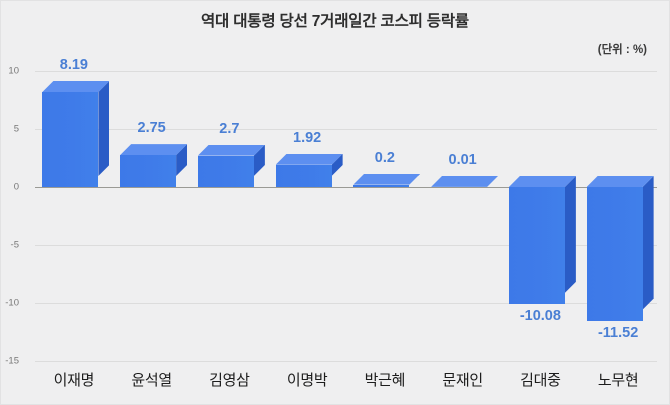 The height and width of the screenshot is (405, 670). I want to click on y-axis-tick-label: -10, so click(12, 303).